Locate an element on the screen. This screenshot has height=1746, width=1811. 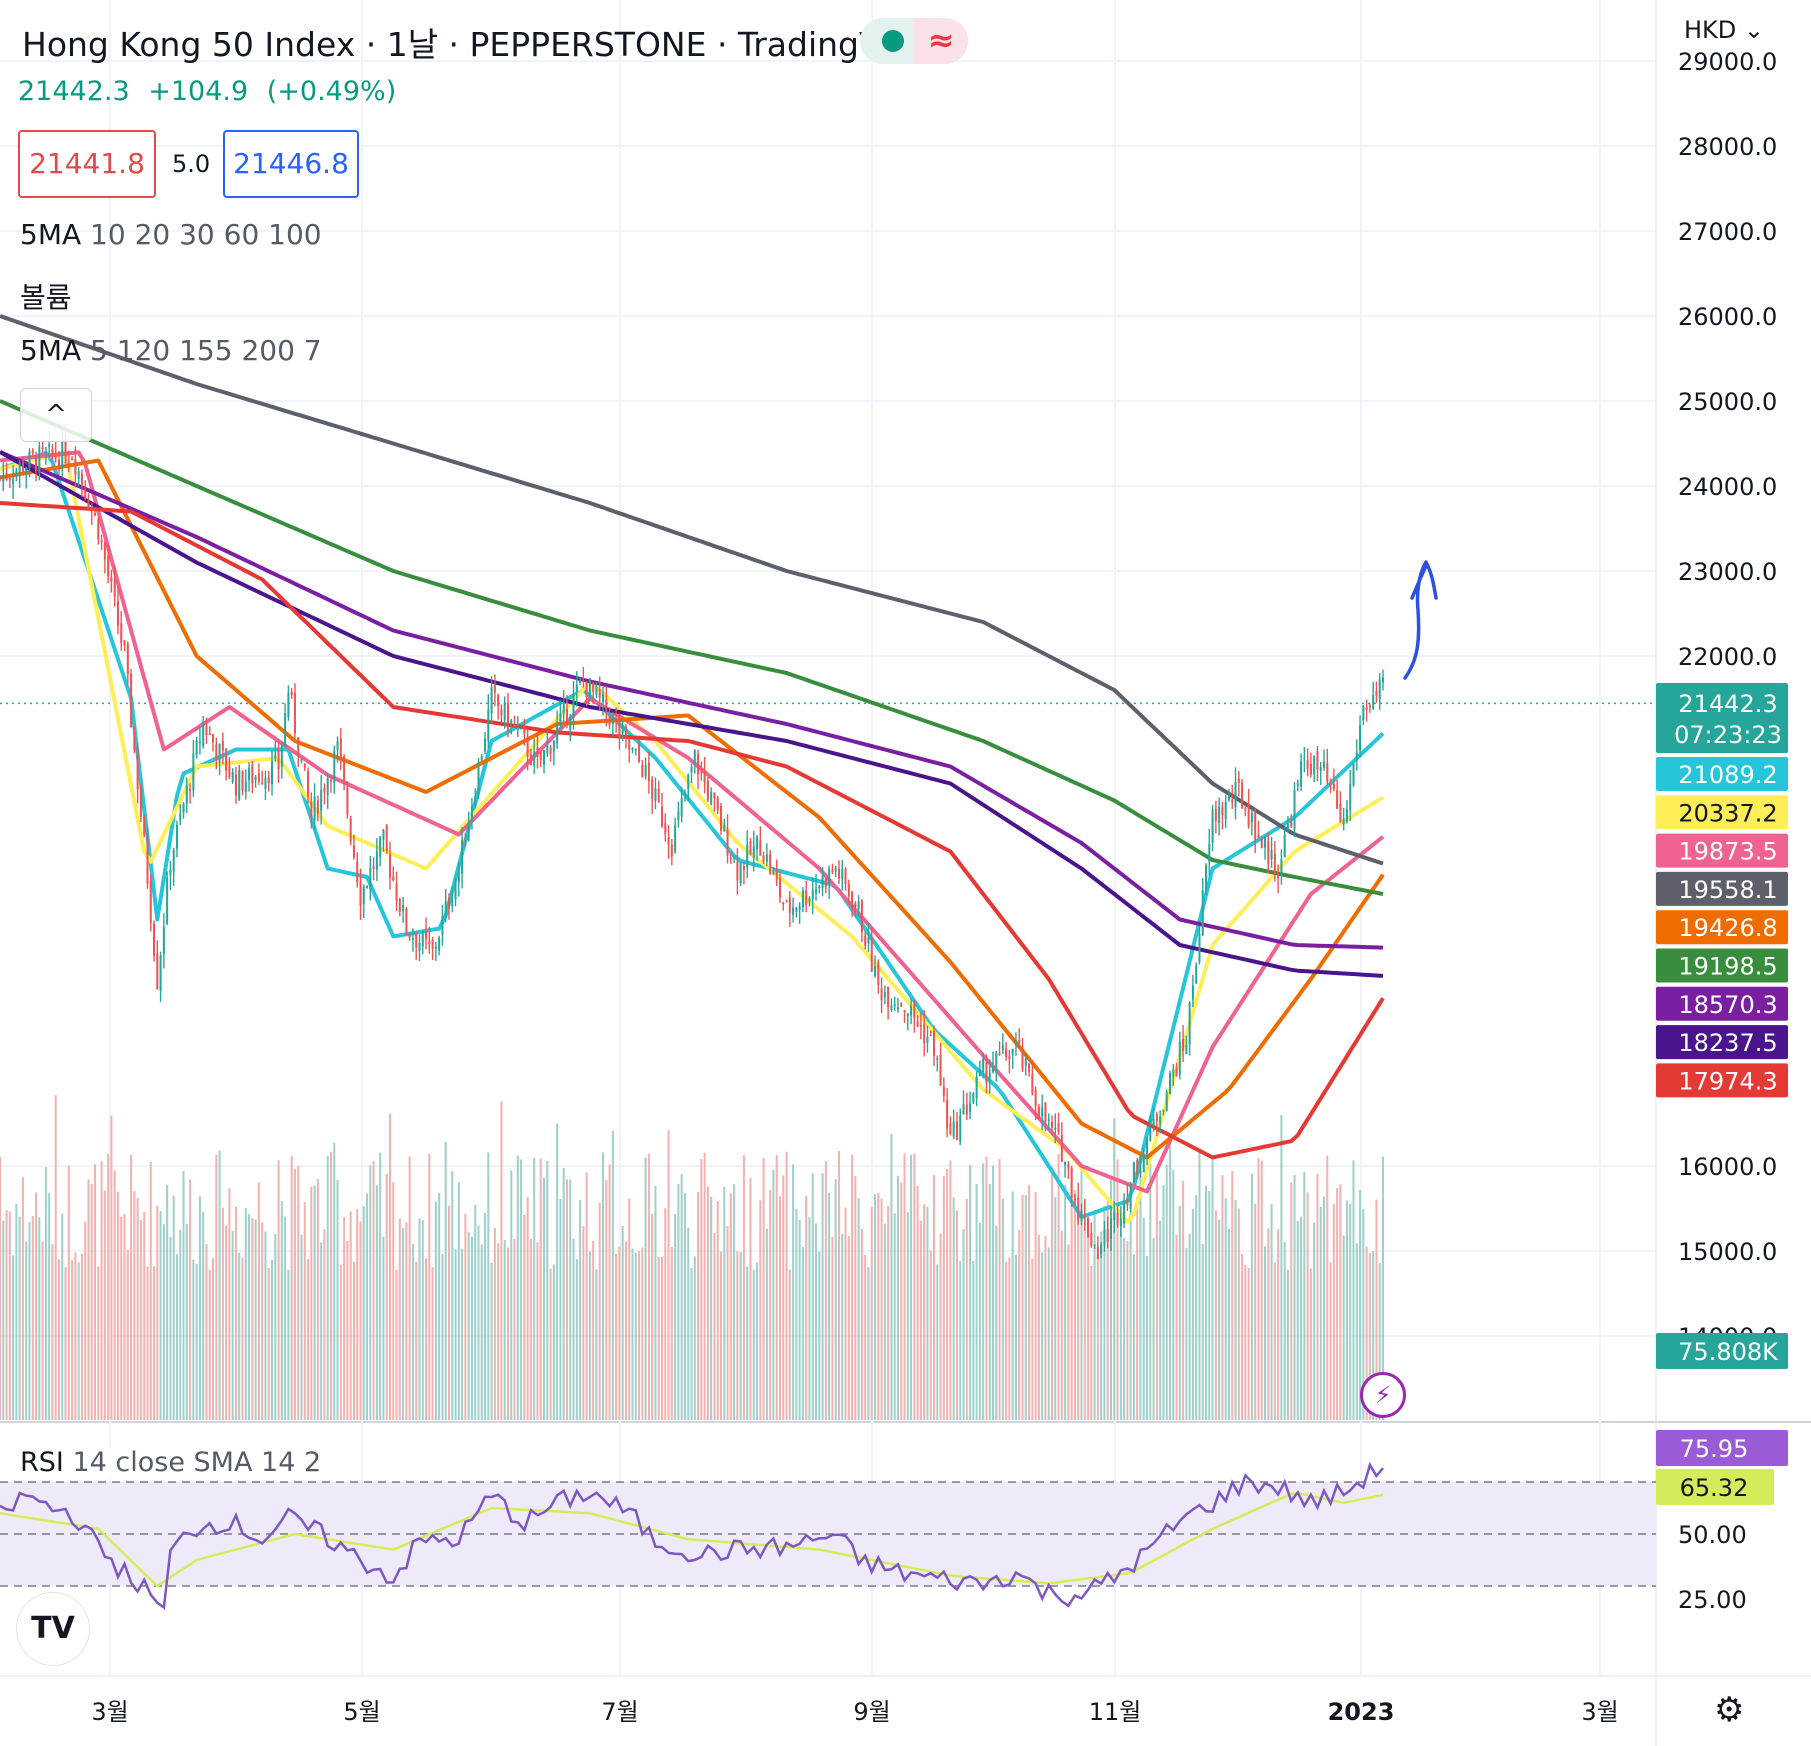
buy-button: 21446.8 is located at coordinates (291, 164).